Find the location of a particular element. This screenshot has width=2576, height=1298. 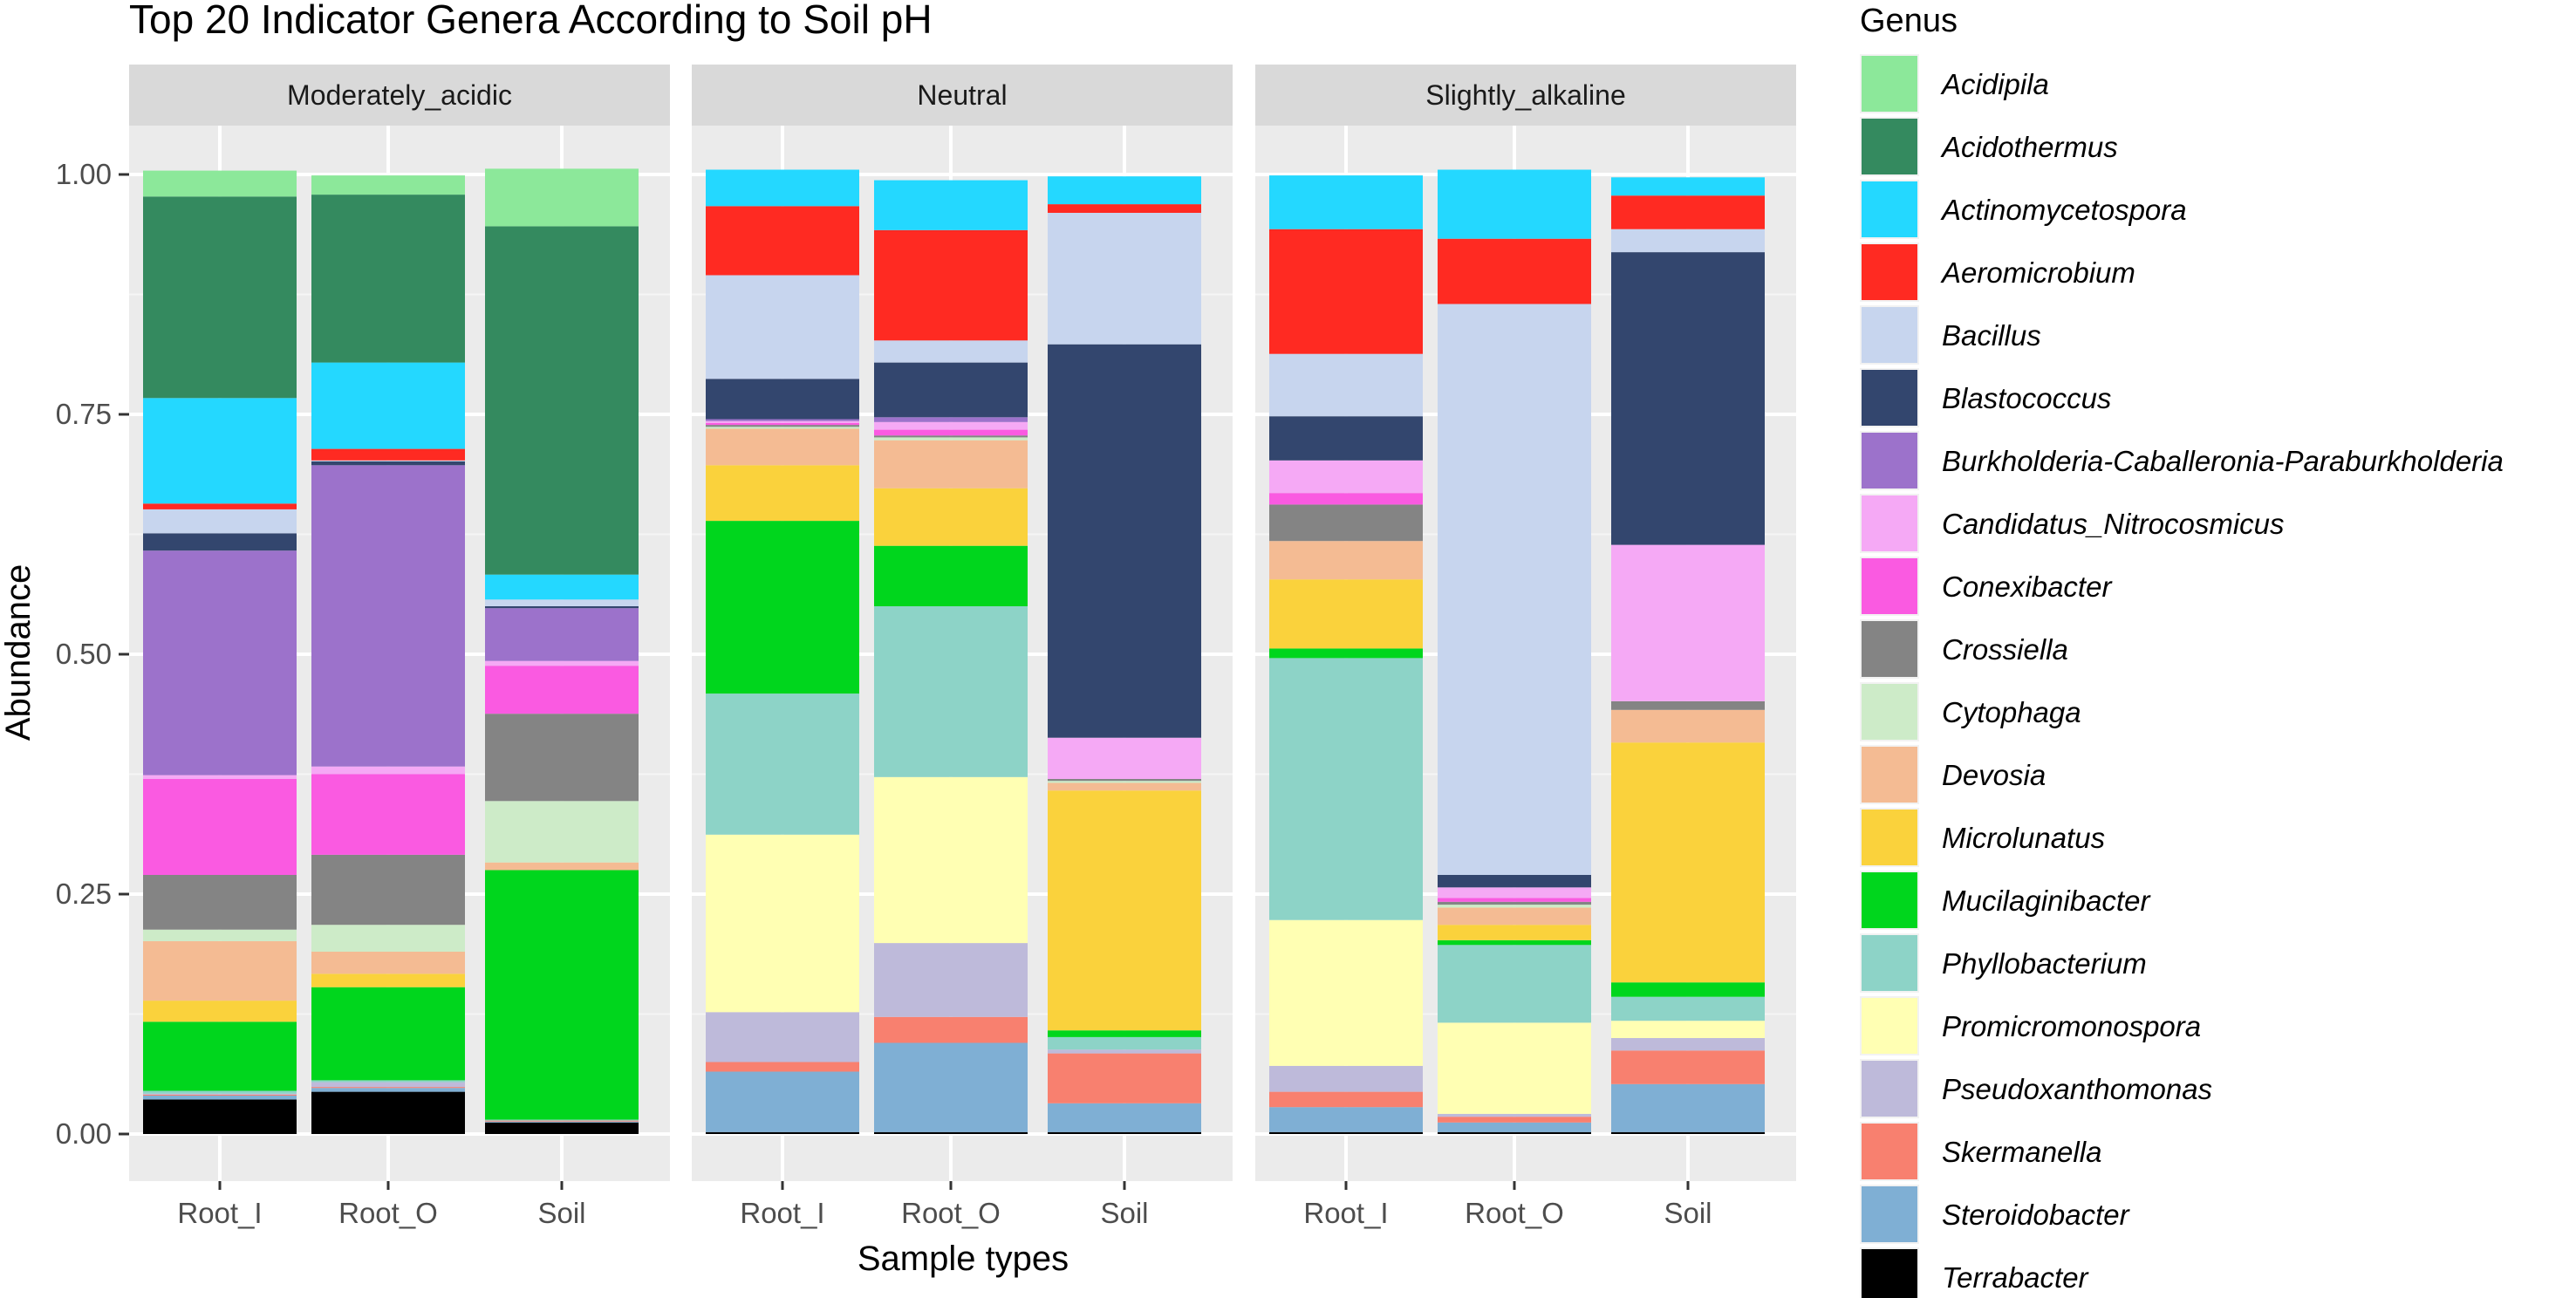

legend-entry: Cytophaga is located at coordinates (1970, 711).